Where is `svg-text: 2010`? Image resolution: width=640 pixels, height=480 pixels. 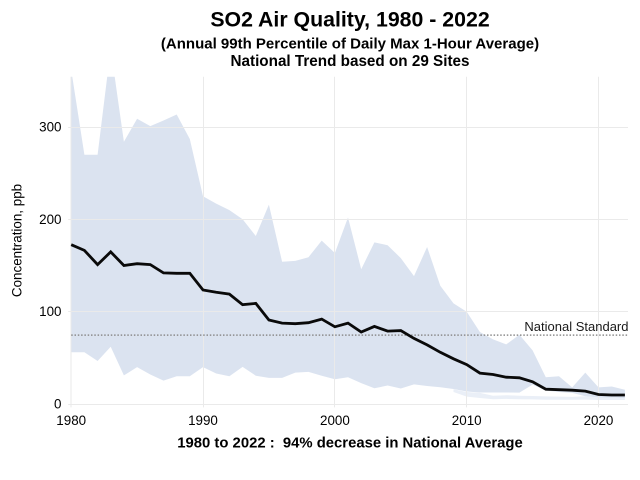
svg-text: 2010 is located at coordinates (467, 420).